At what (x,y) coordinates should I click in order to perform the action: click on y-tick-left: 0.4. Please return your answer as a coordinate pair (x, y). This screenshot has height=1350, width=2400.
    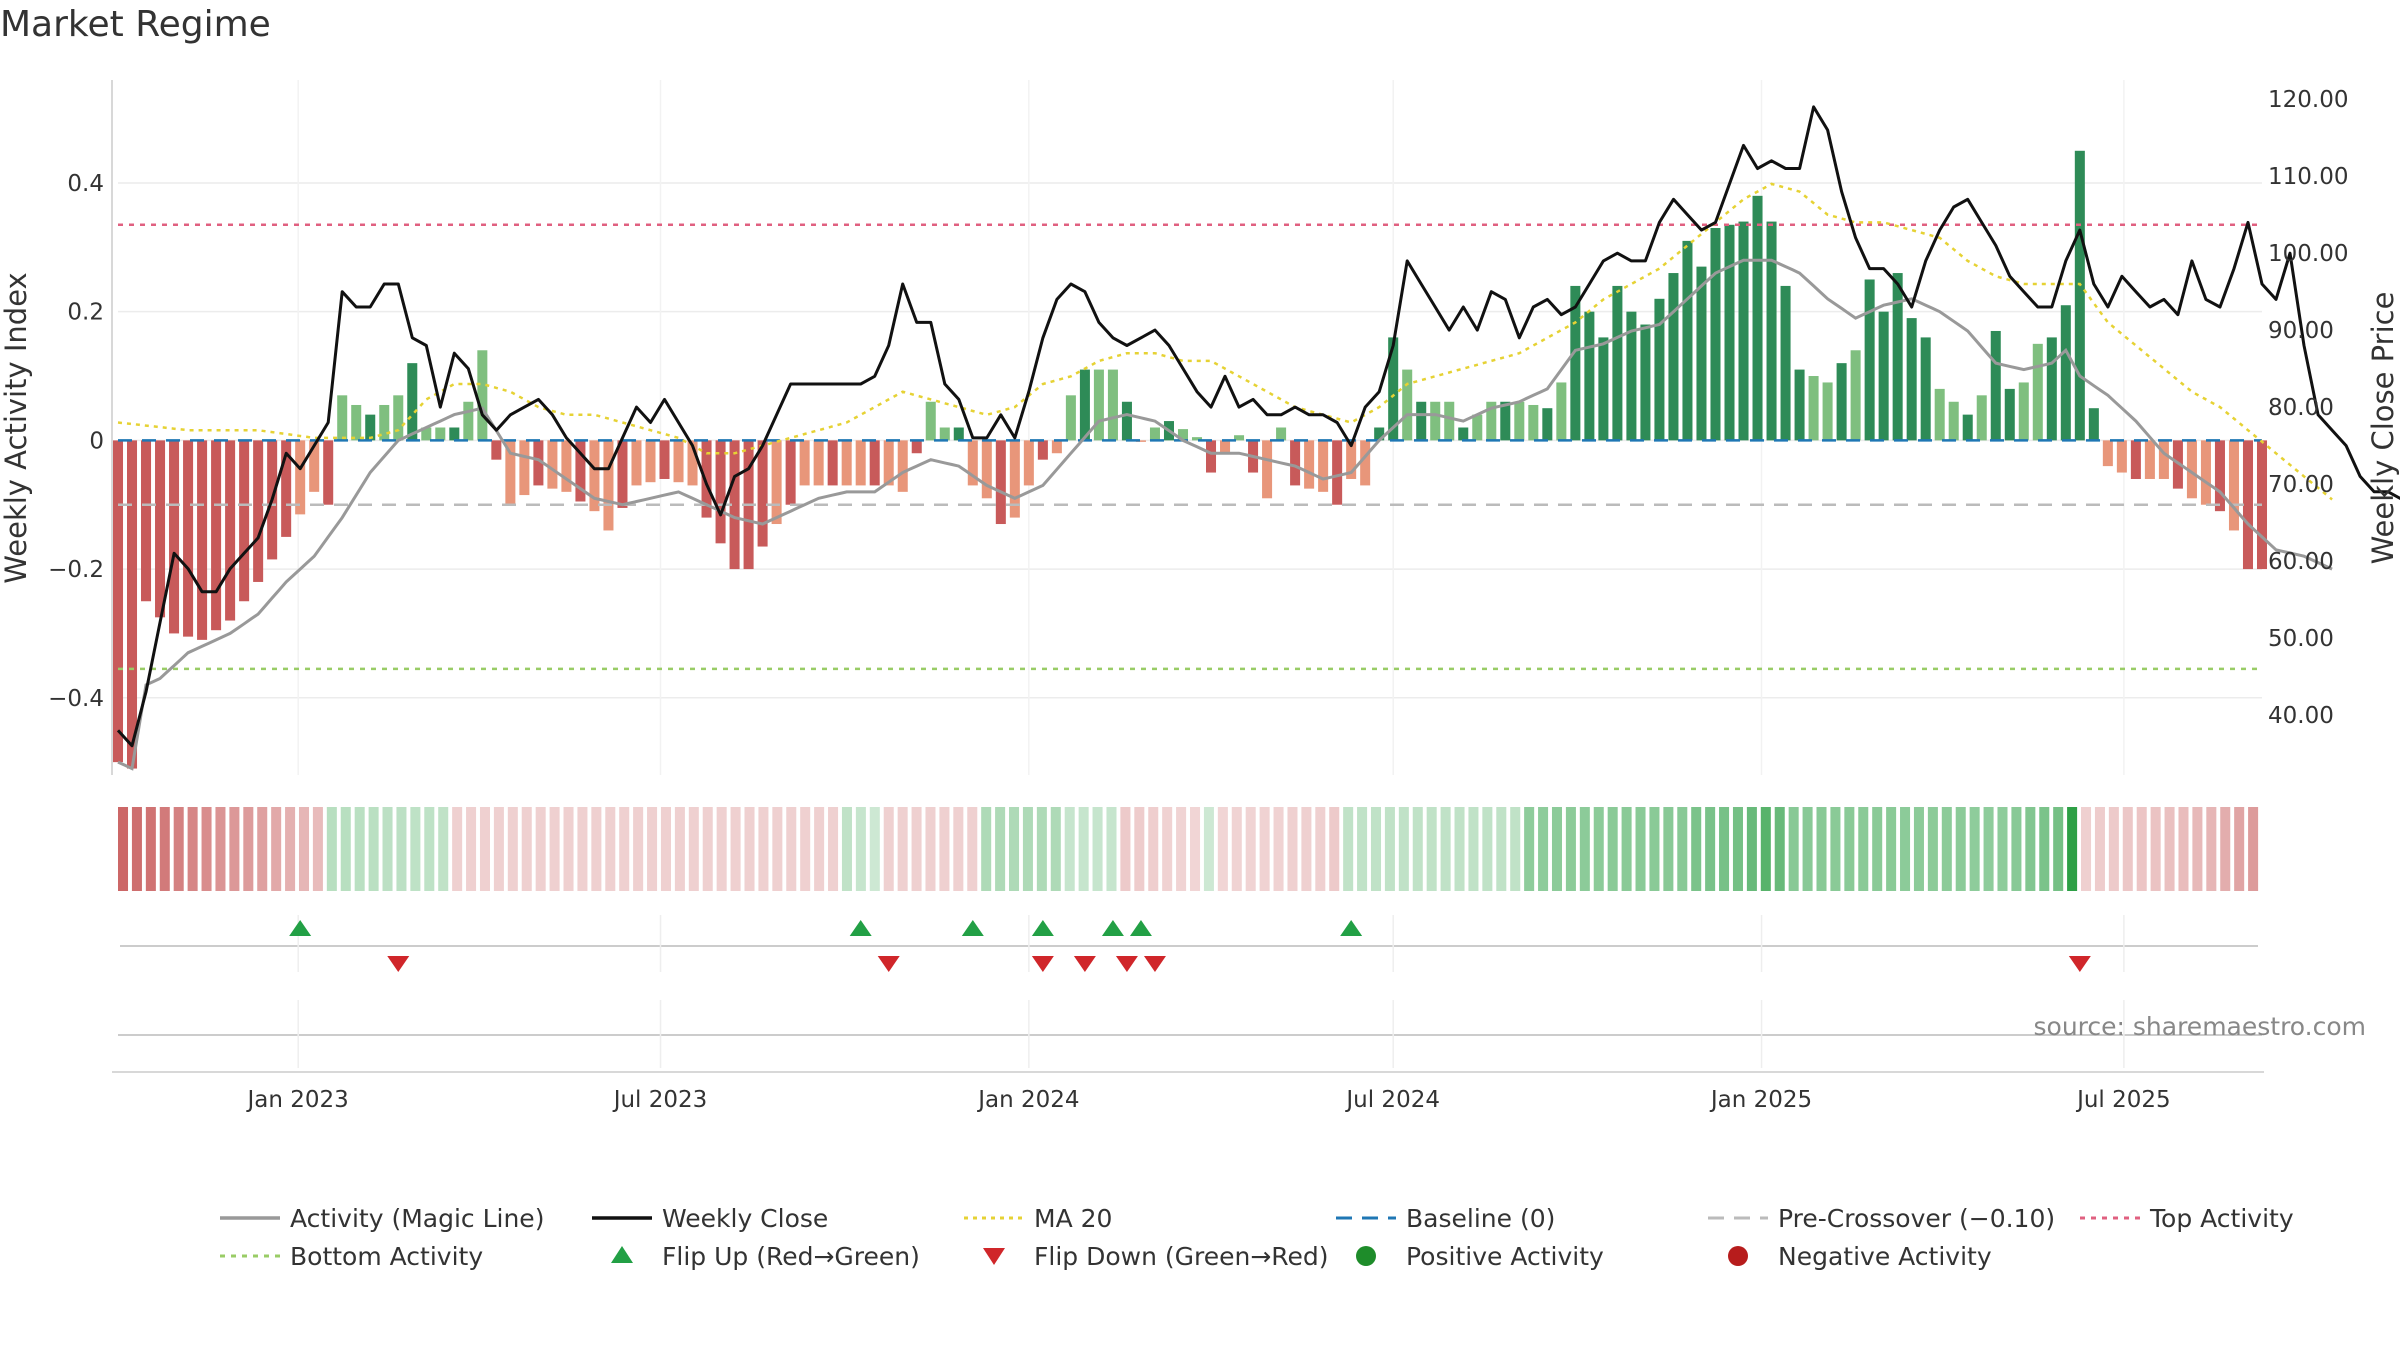
    Looking at the image, I should click on (85, 184).